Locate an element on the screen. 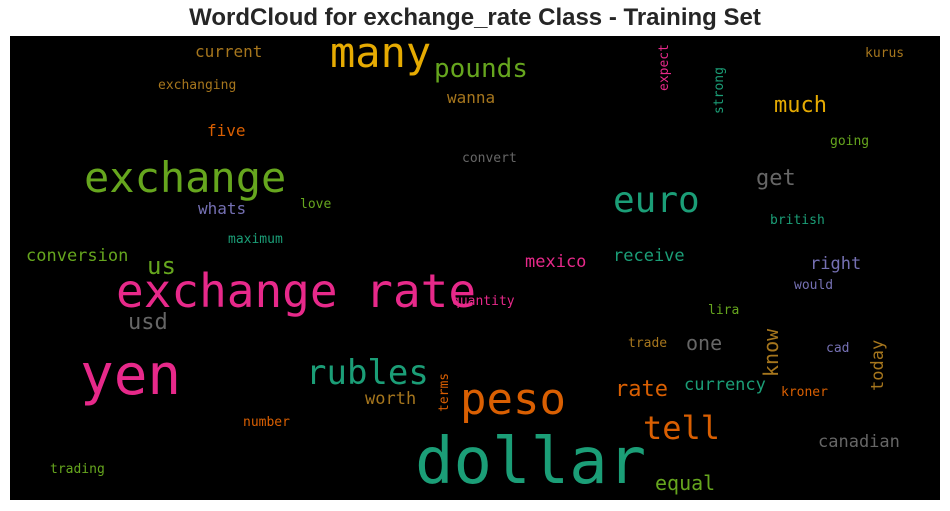 The image size is (950, 511). word-mexico: mexico is located at coordinates (556, 262).